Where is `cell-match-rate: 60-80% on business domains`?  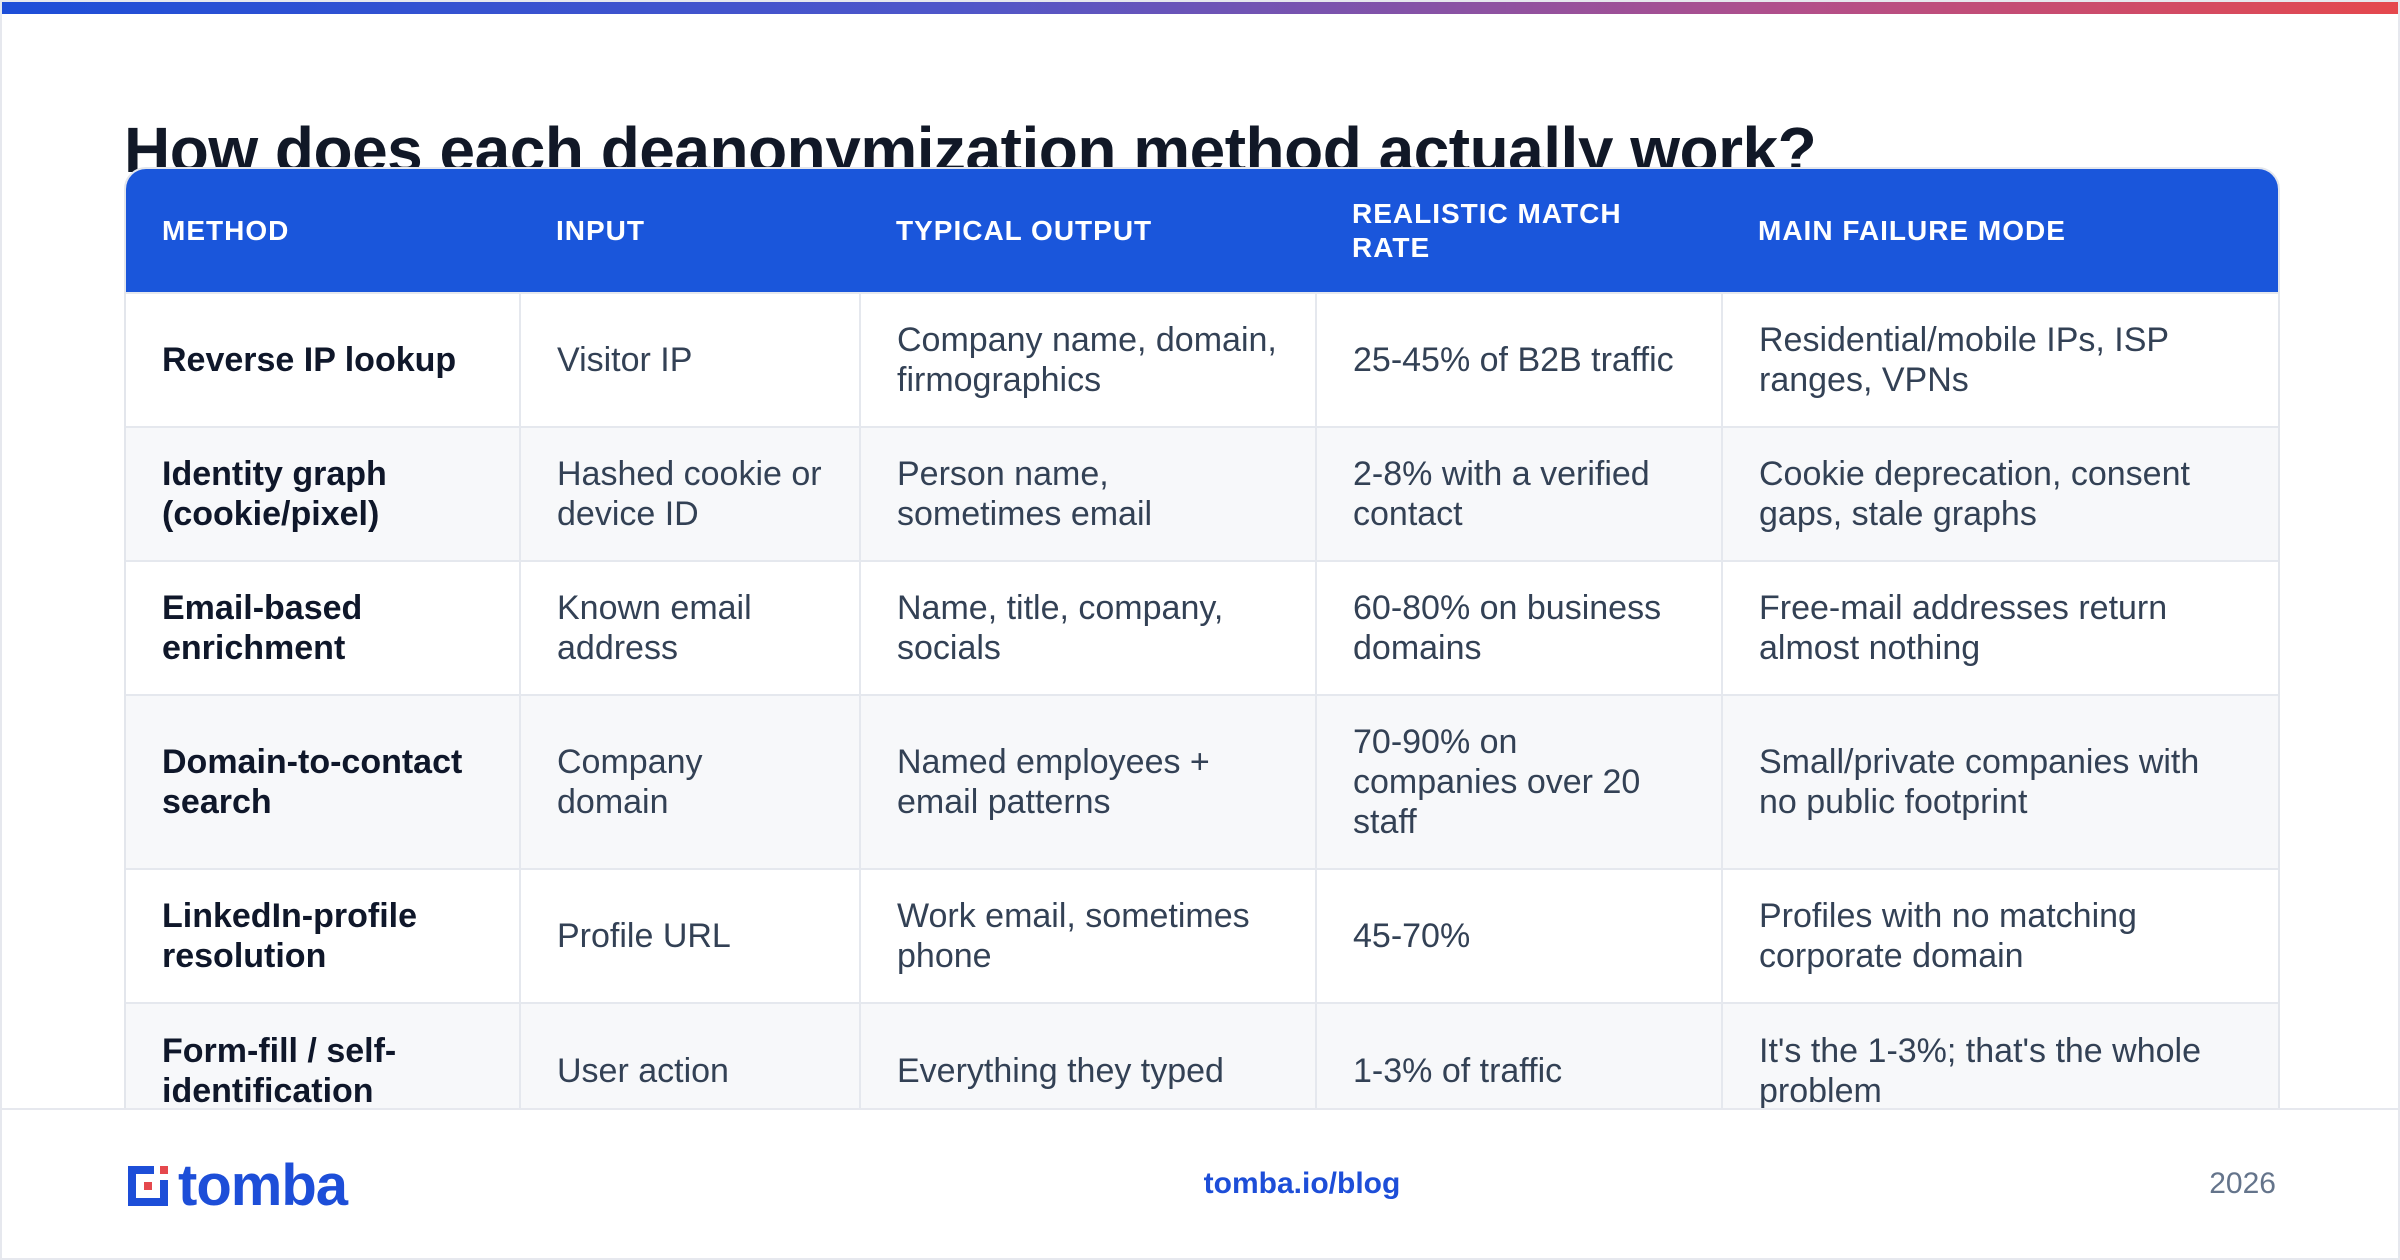 cell-match-rate: 60-80% on business domains is located at coordinates (1519, 627).